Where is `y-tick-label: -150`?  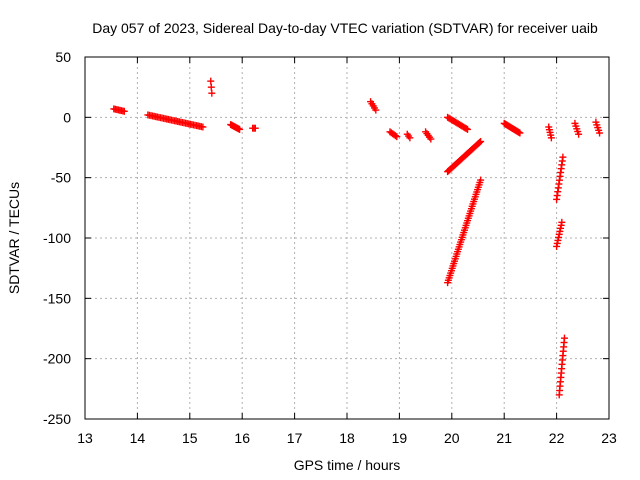
y-tick-label: -150 is located at coordinates (57, 298).